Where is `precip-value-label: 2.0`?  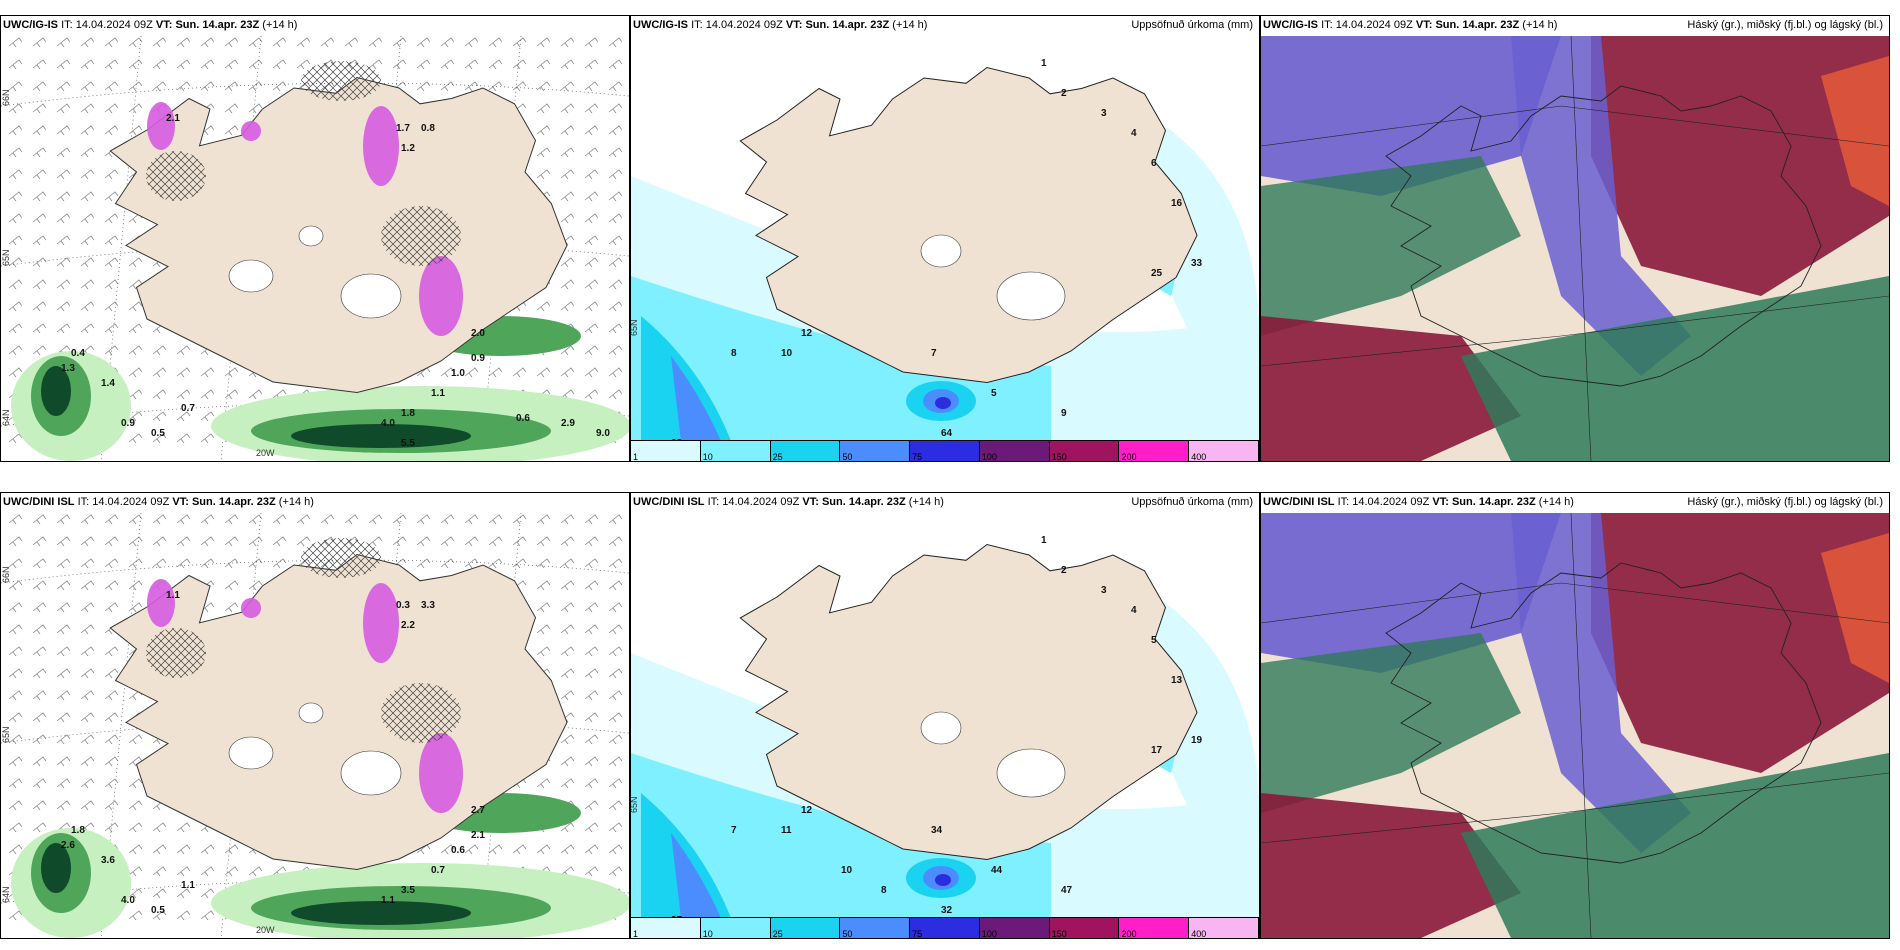 precip-value-label: 2.0 is located at coordinates (478, 333).